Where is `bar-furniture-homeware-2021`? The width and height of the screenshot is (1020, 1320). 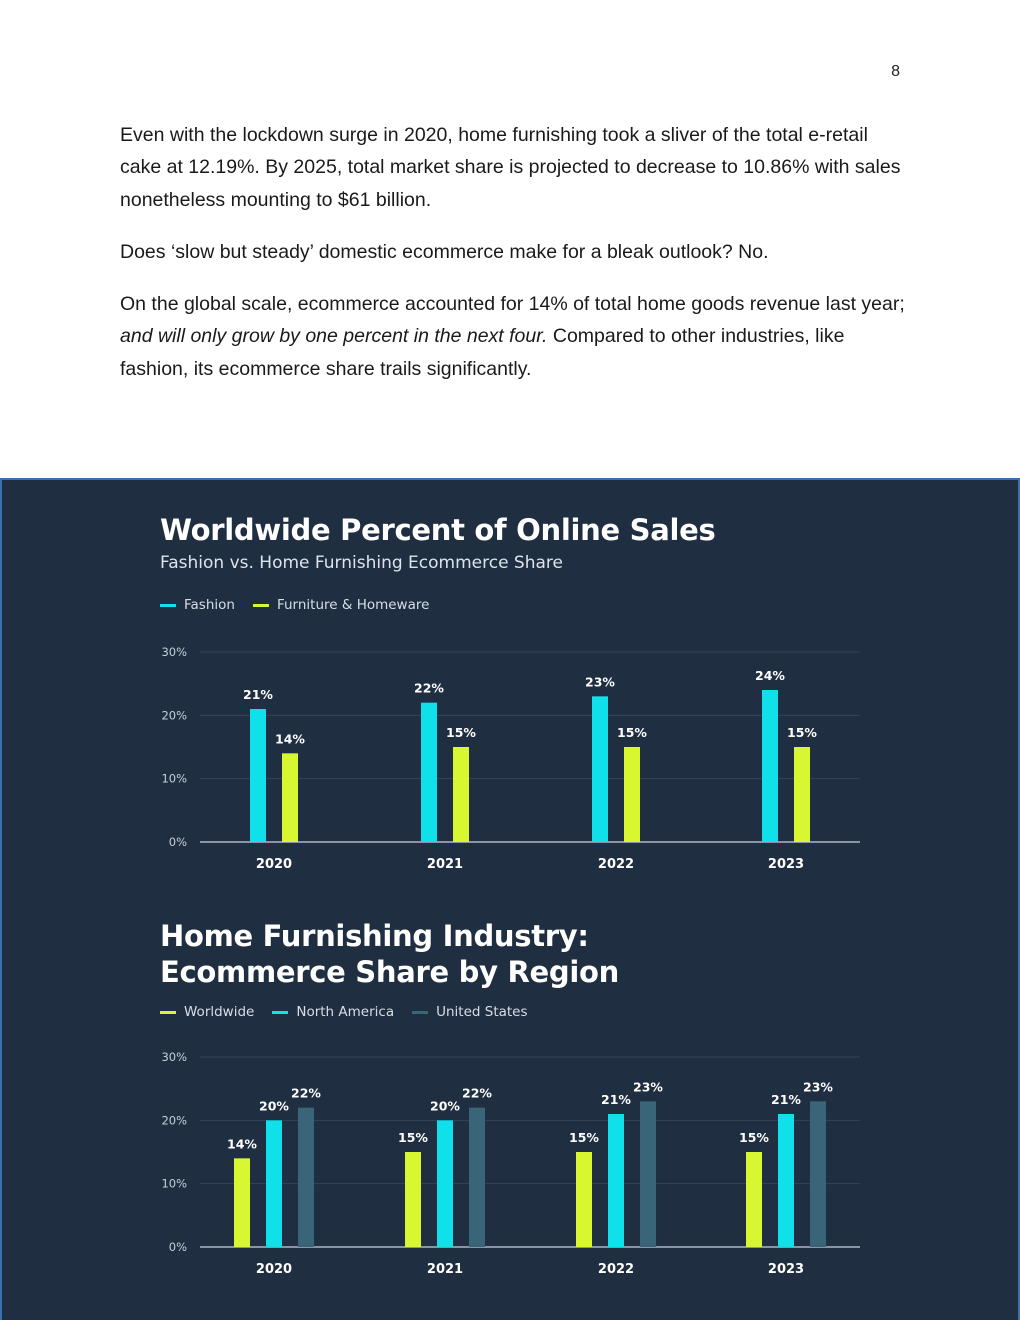
bar-furniture-homeware-2021 is located at coordinates (461, 794).